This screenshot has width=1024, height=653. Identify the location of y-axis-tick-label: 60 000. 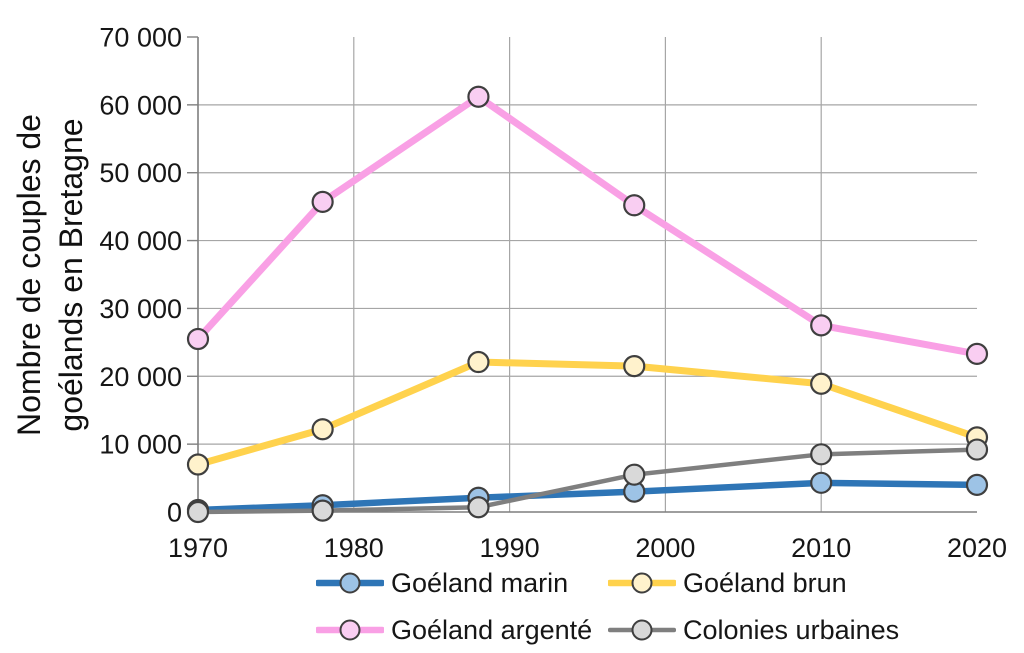
(140, 105).